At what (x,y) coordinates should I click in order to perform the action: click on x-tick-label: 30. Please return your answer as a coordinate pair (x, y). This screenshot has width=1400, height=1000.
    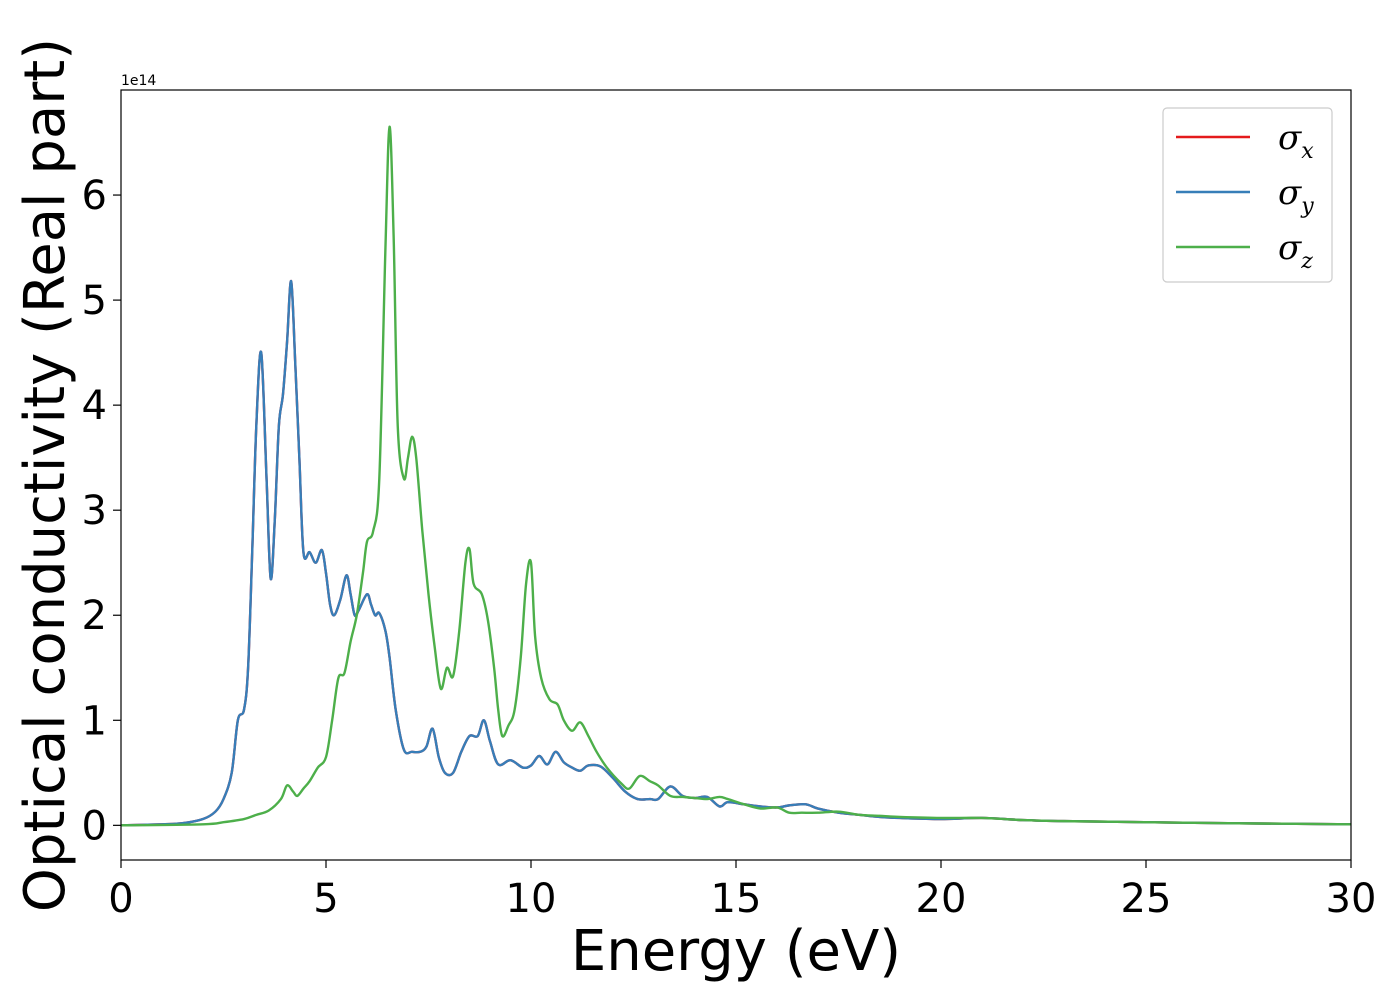
    Looking at the image, I should click on (1351, 899).